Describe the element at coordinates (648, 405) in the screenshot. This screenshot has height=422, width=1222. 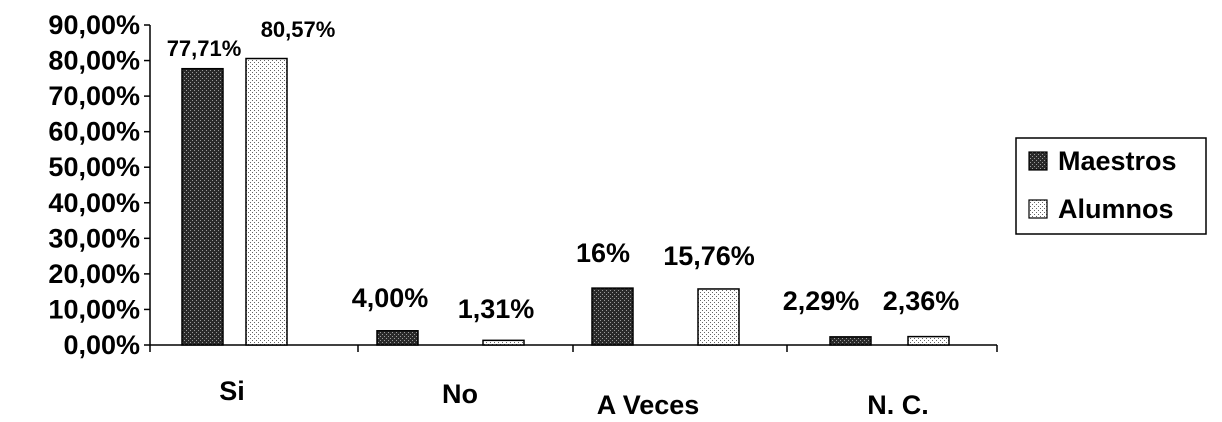
I see `x-category-label: A Veces` at that location.